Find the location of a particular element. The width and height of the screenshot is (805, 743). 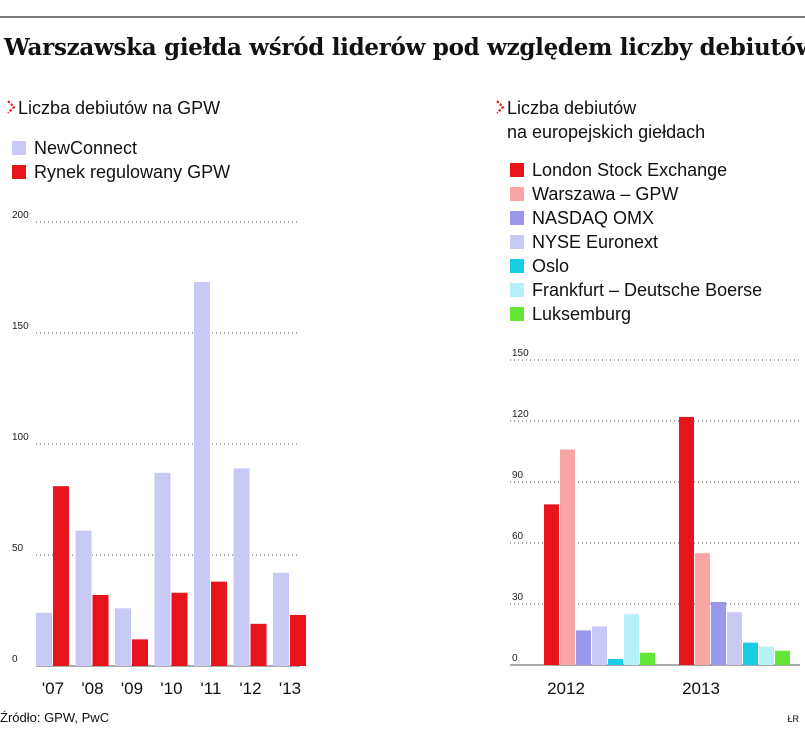

legend-item-nyse: NYSE Euronext is located at coordinates (636, 242).